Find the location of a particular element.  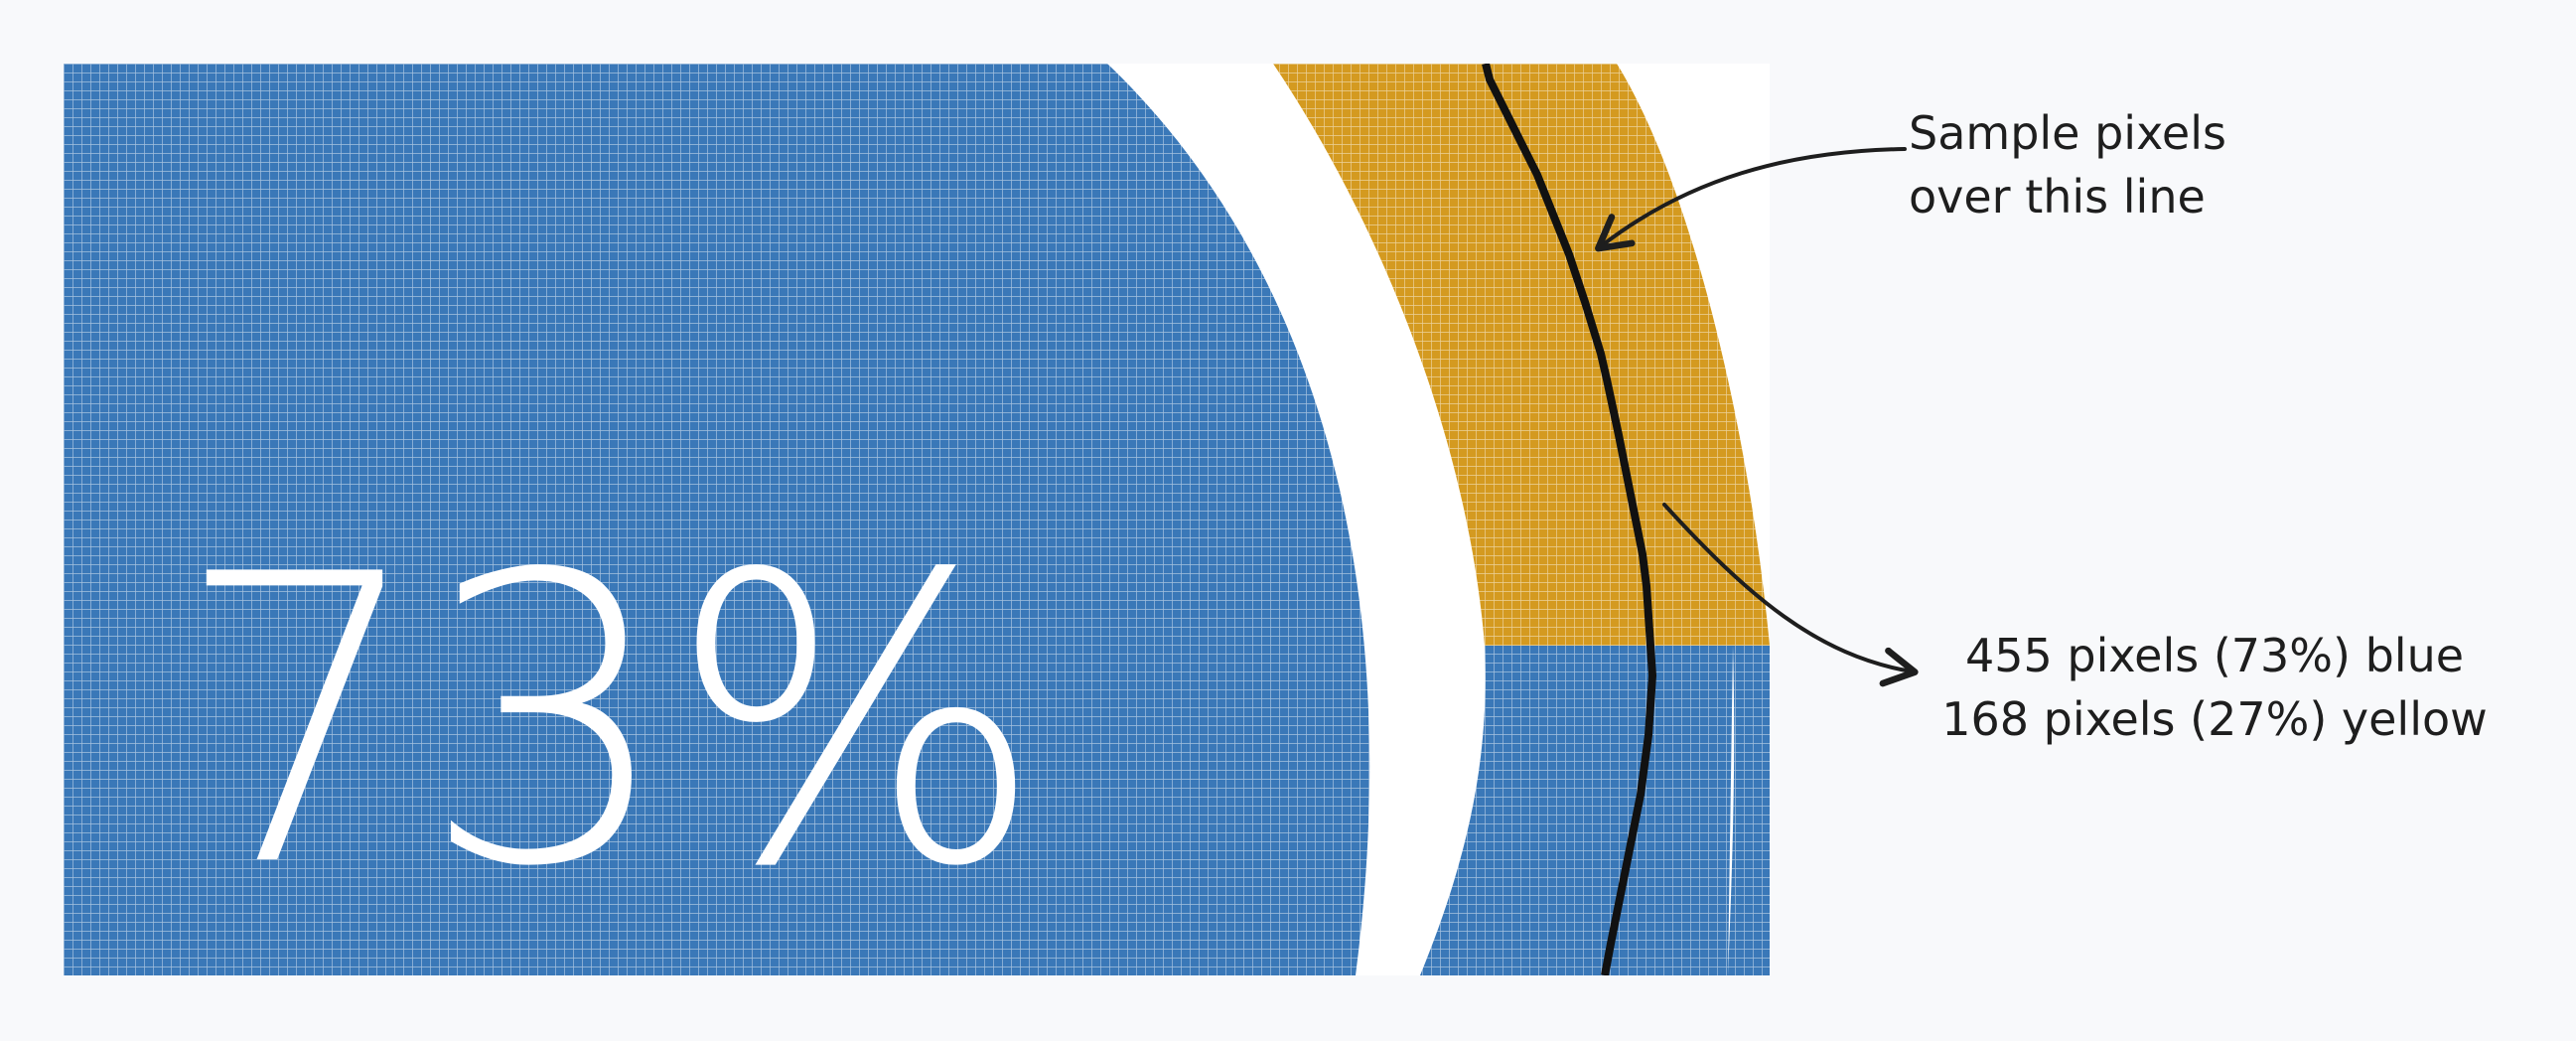

callout-sample-pixels: Sample pixels over this line is located at coordinates (1911, 179).